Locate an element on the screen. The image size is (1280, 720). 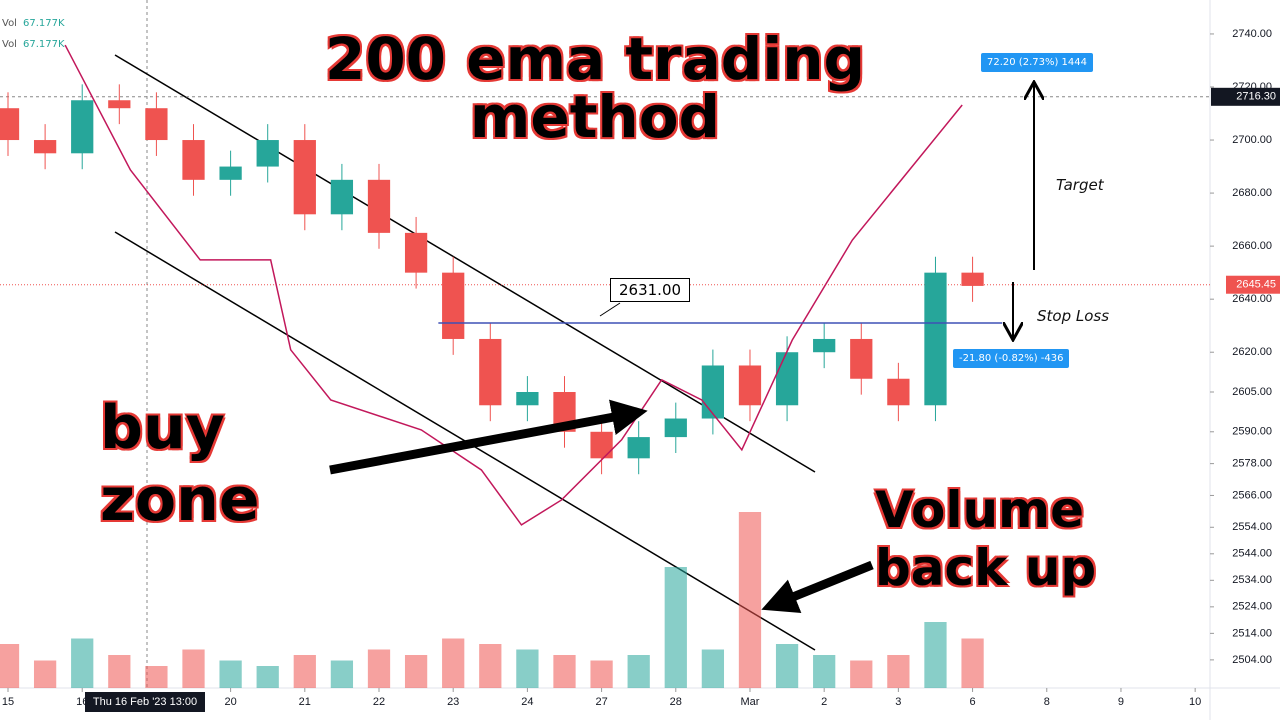
y-tick-label: 2578.00 is located at coordinates (1252, 464).